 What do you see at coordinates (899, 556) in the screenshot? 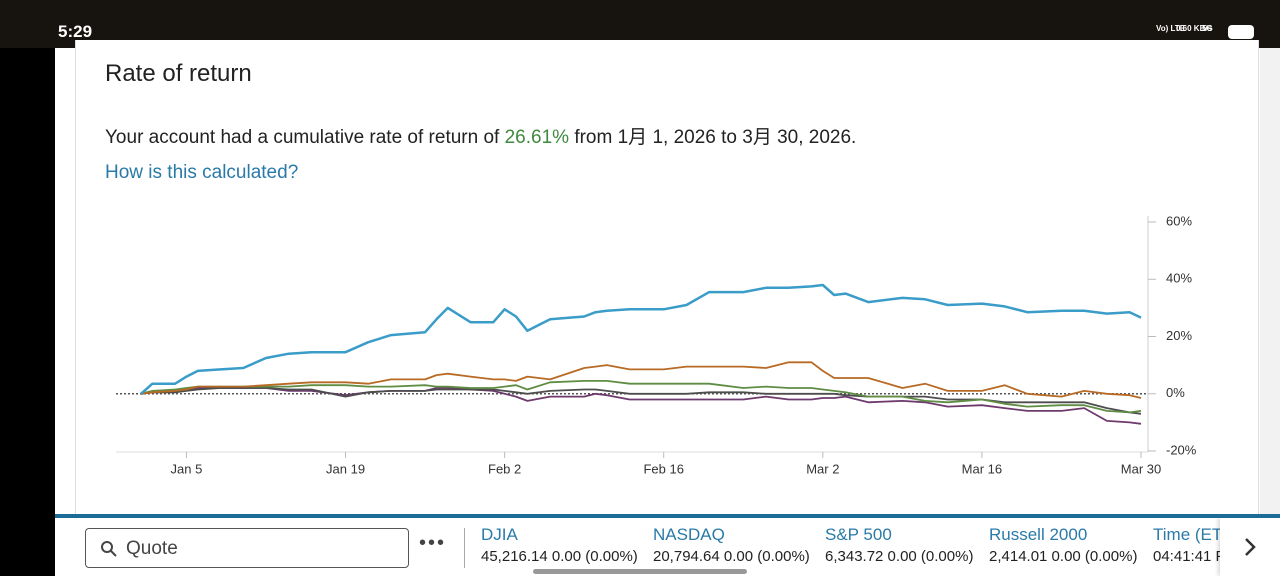
I see `index-quote: 6,343.72 0.00 (0.00%)` at bounding box center [899, 556].